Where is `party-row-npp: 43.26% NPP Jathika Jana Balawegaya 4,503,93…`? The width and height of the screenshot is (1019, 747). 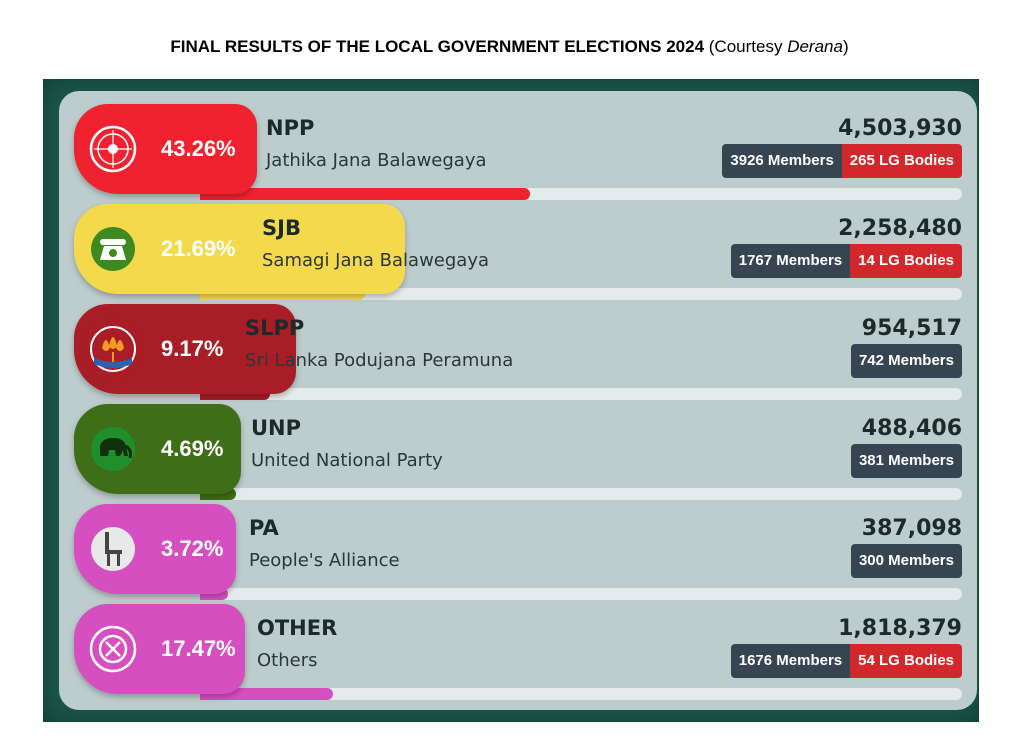
party-row-npp: 43.26% NPP Jathika Jana Balawegaya 4,503,93… is located at coordinates (509, 152).